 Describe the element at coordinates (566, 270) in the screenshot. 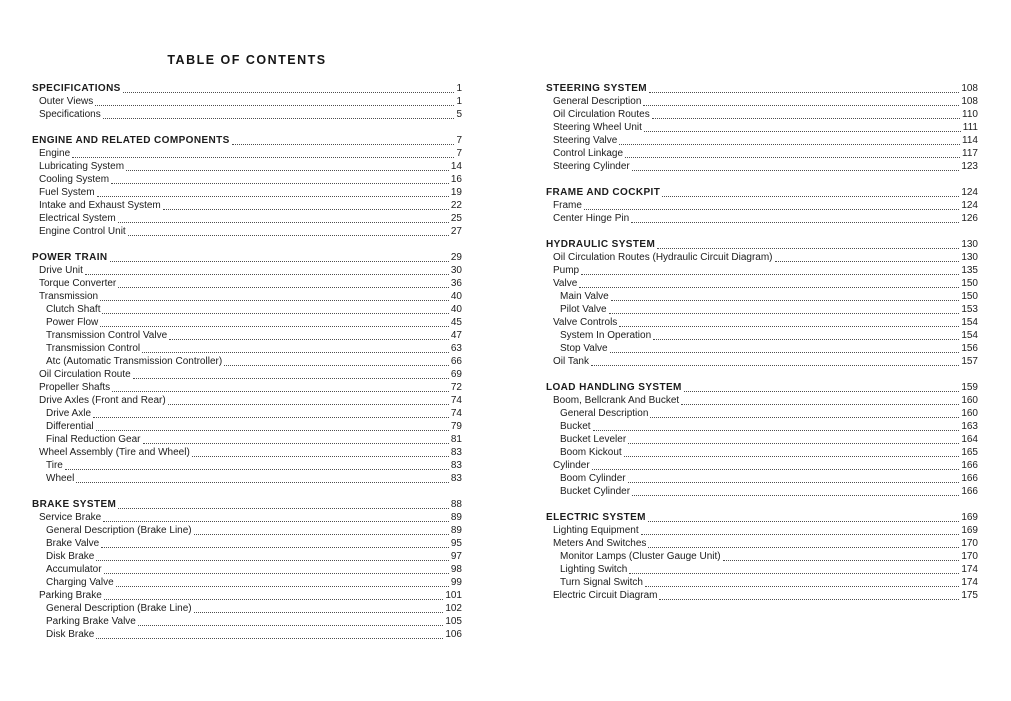

I see `toc-entry-label: Pump` at that location.